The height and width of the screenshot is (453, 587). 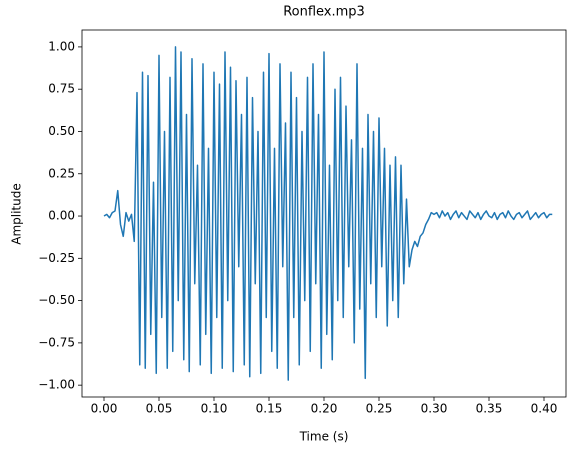 I want to click on y-tick-label: −0.50, so click(x=56, y=300).